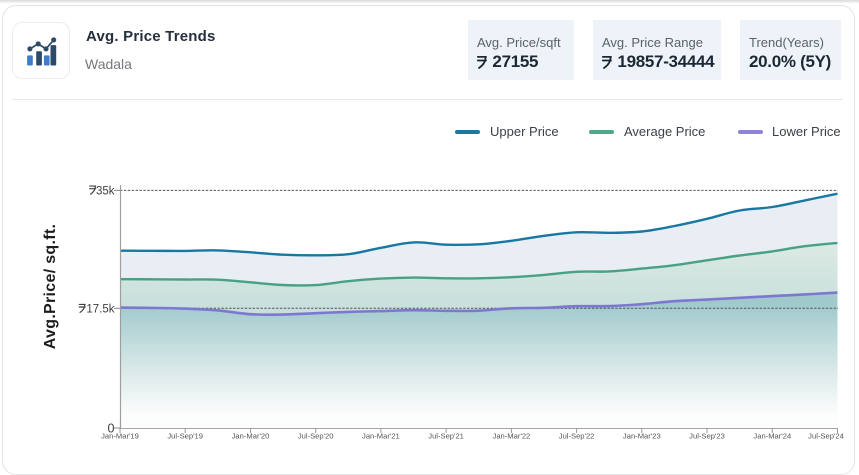 The height and width of the screenshot is (475, 859). What do you see at coordinates (251, 436) in the screenshot?
I see `svg-text: Jan-Mar'20` at bounding box center [251, 436].